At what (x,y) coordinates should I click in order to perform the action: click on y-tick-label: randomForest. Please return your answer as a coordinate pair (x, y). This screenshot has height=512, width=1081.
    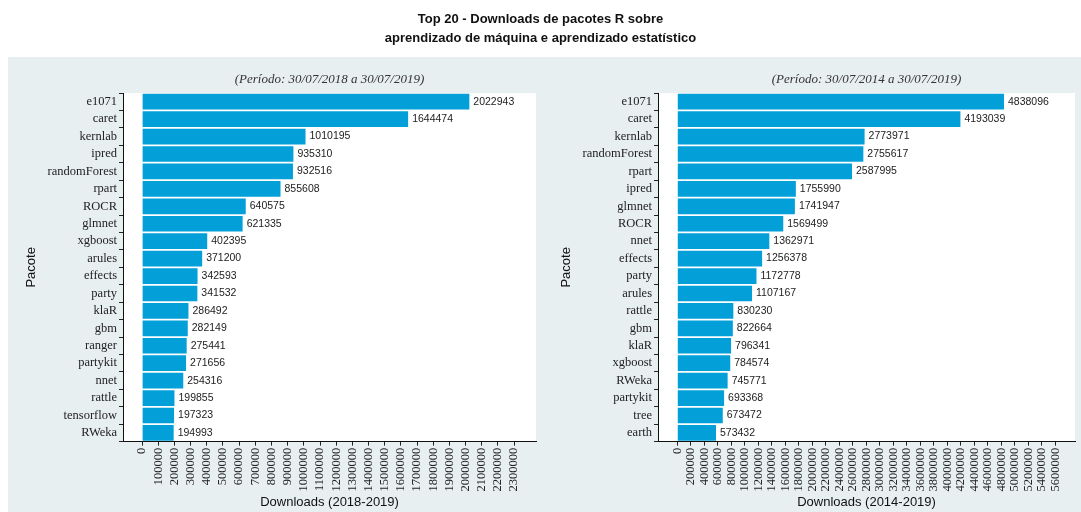
    Looking at the image, I should click on (82, 170).